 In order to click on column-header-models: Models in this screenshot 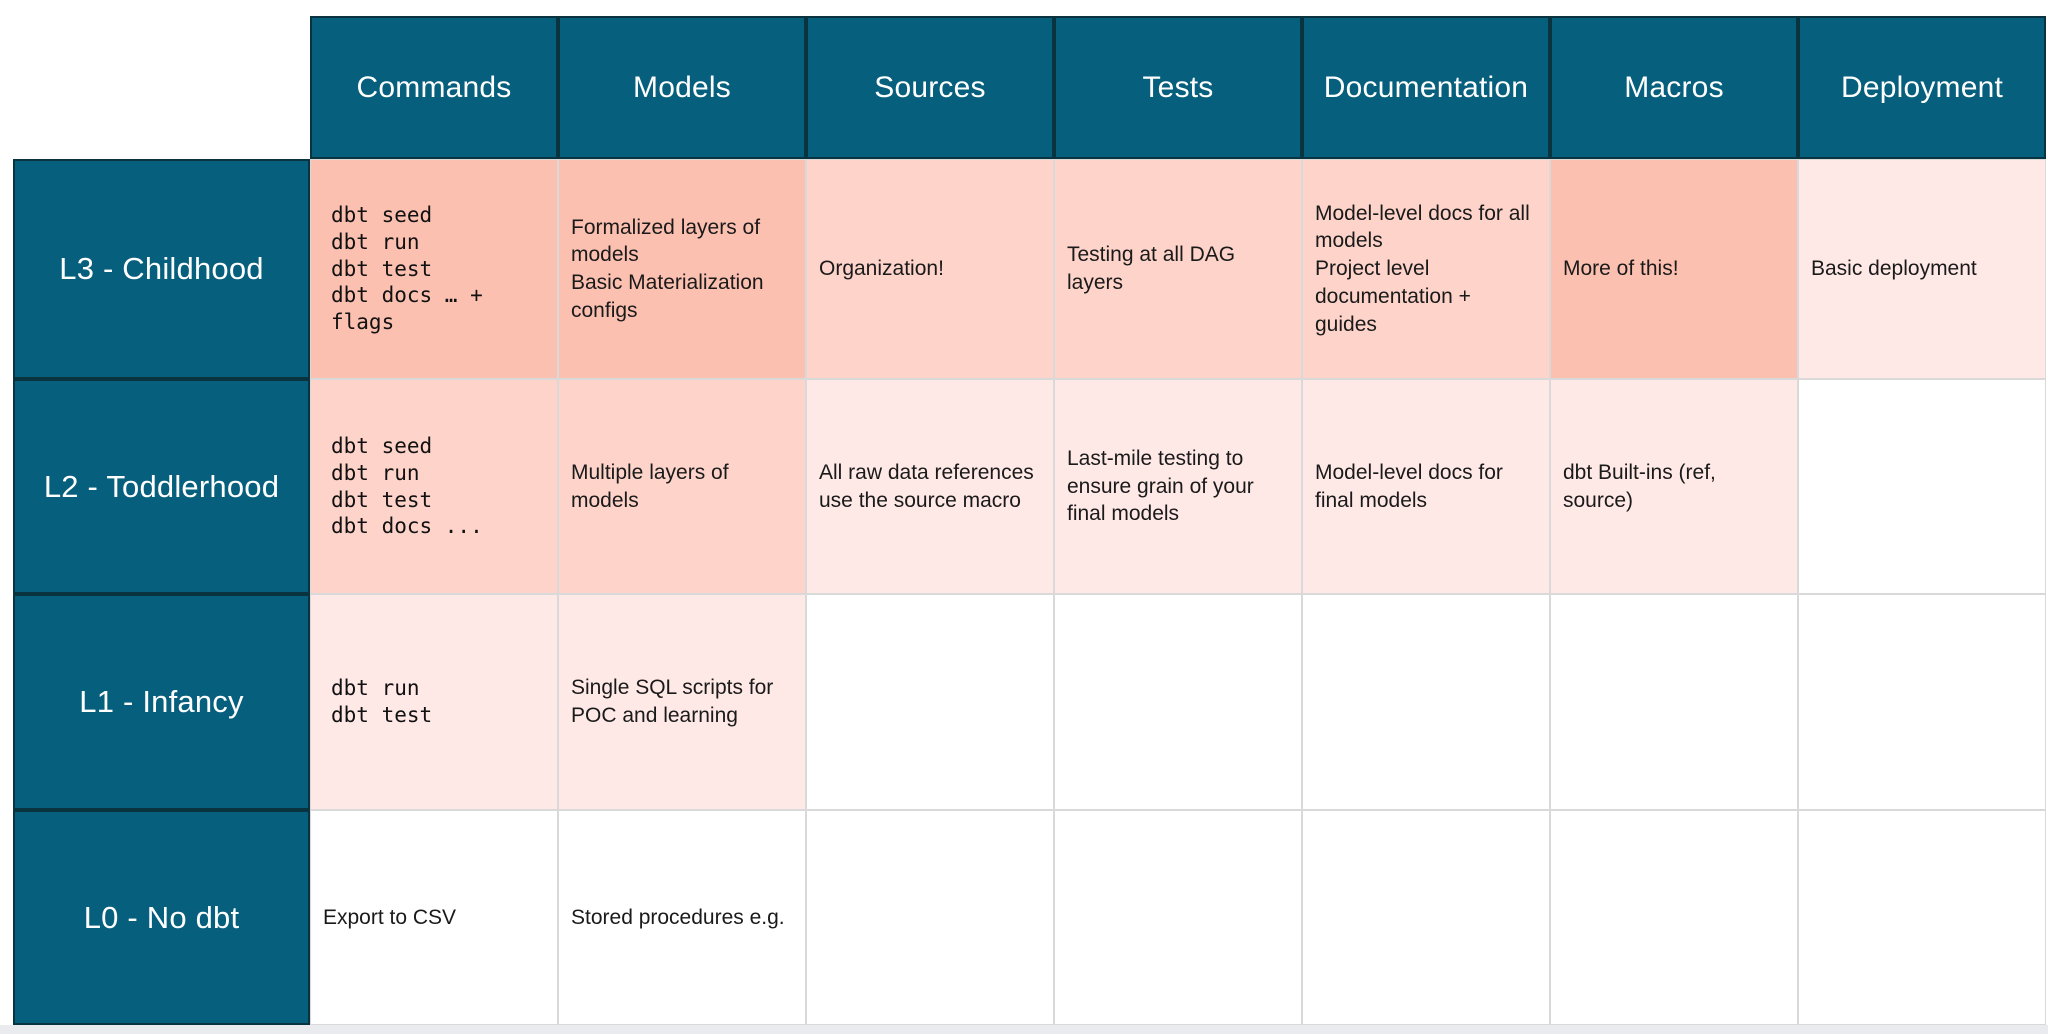, I will do `click(682, 87)`.